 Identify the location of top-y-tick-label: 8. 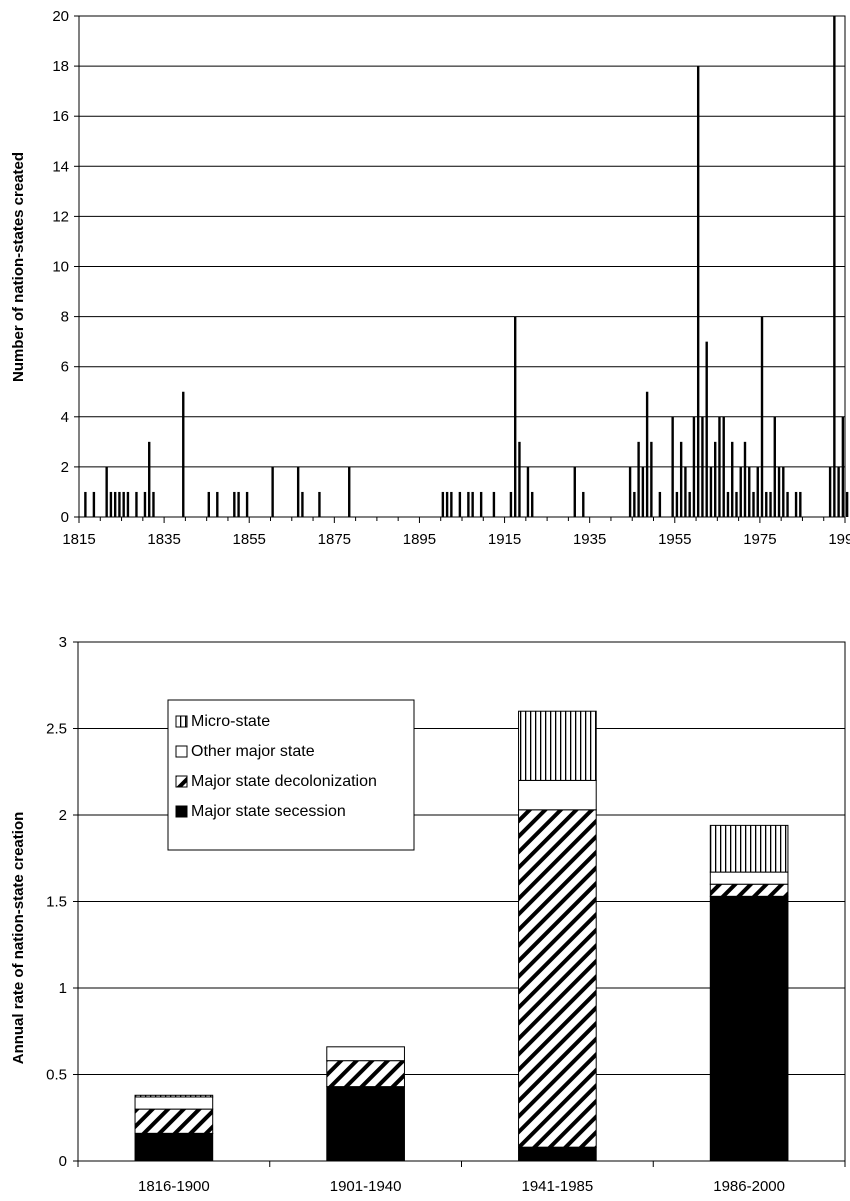
(65, 317).